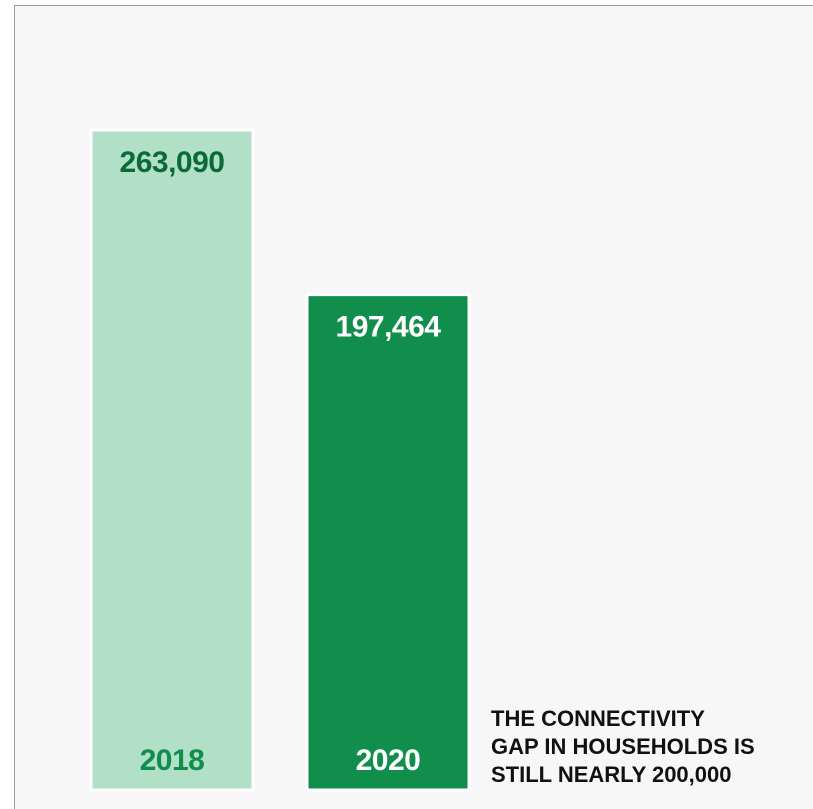 This screenshot has height=809, width=813. I want to click on bar-2020, so click(388, 542).